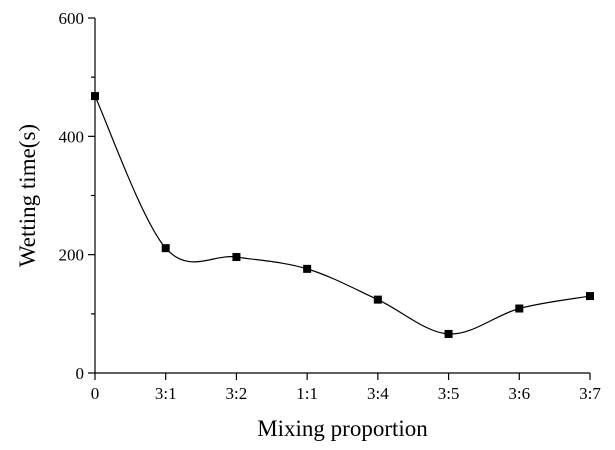  What do you see at coordinates (72, 136) in the screenshot?
I see `y-tick-label: 400` at bounding box center [72, 136].